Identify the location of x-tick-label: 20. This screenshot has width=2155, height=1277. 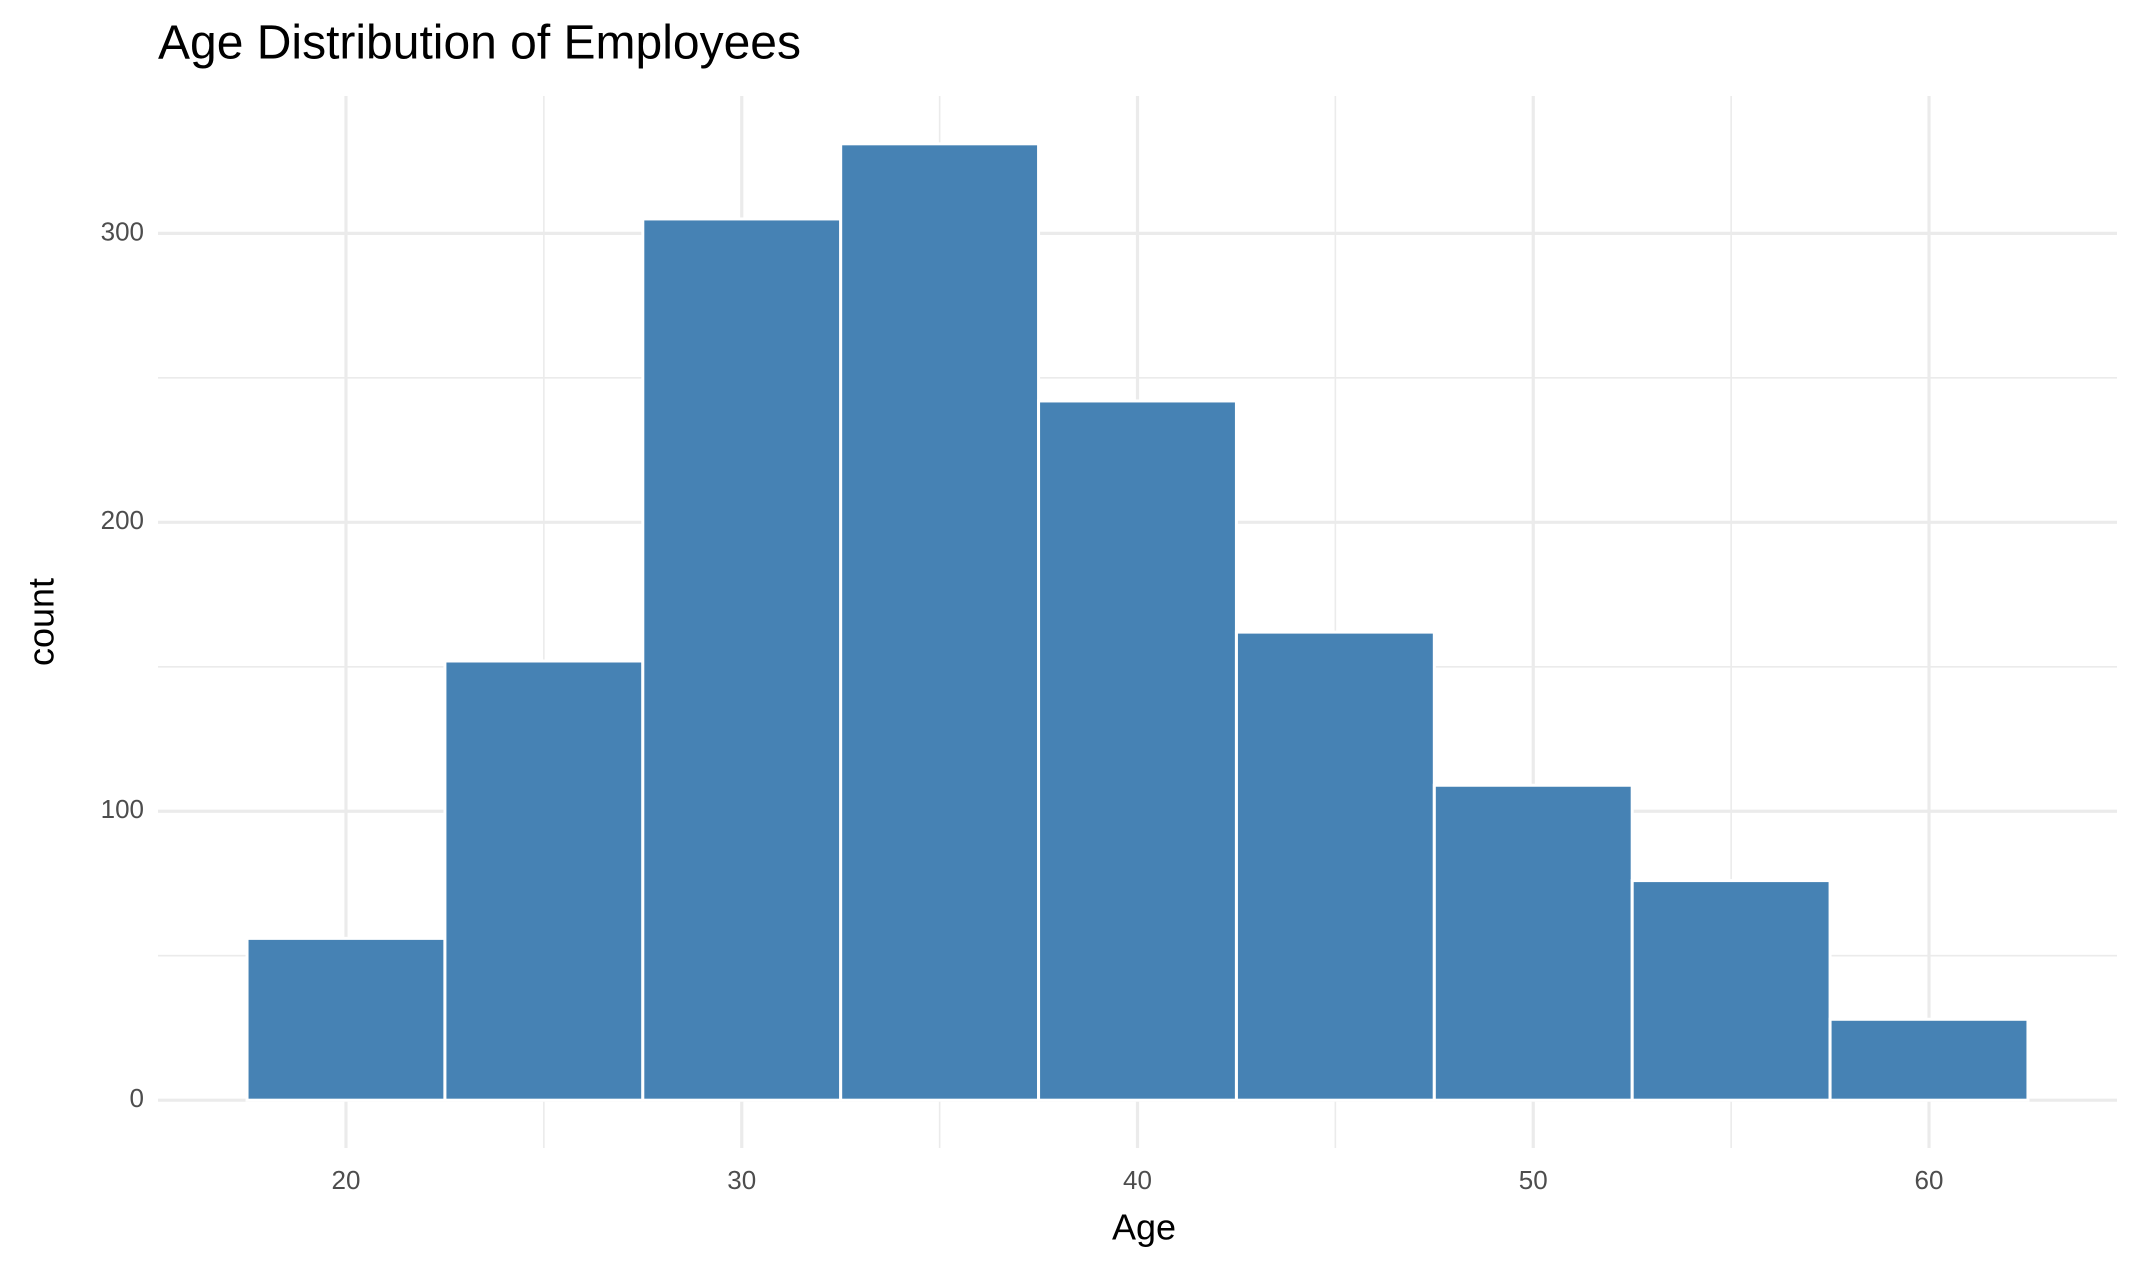
(346, 1180).